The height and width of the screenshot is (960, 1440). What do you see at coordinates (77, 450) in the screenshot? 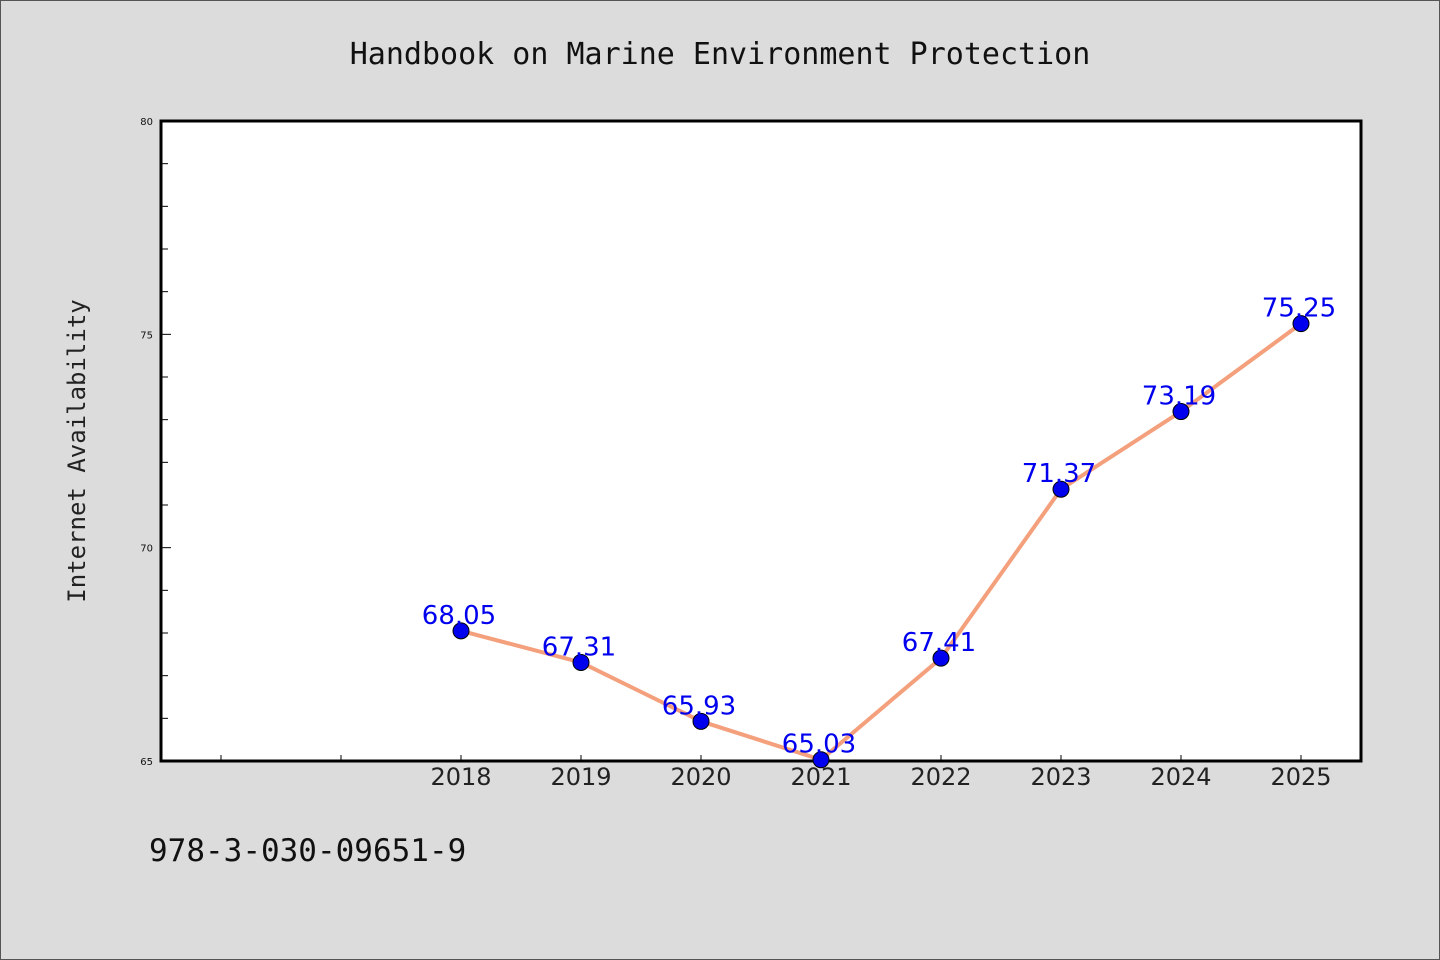
I see `y-axis-label: Internet Availability` at bounding box center [77, 450].